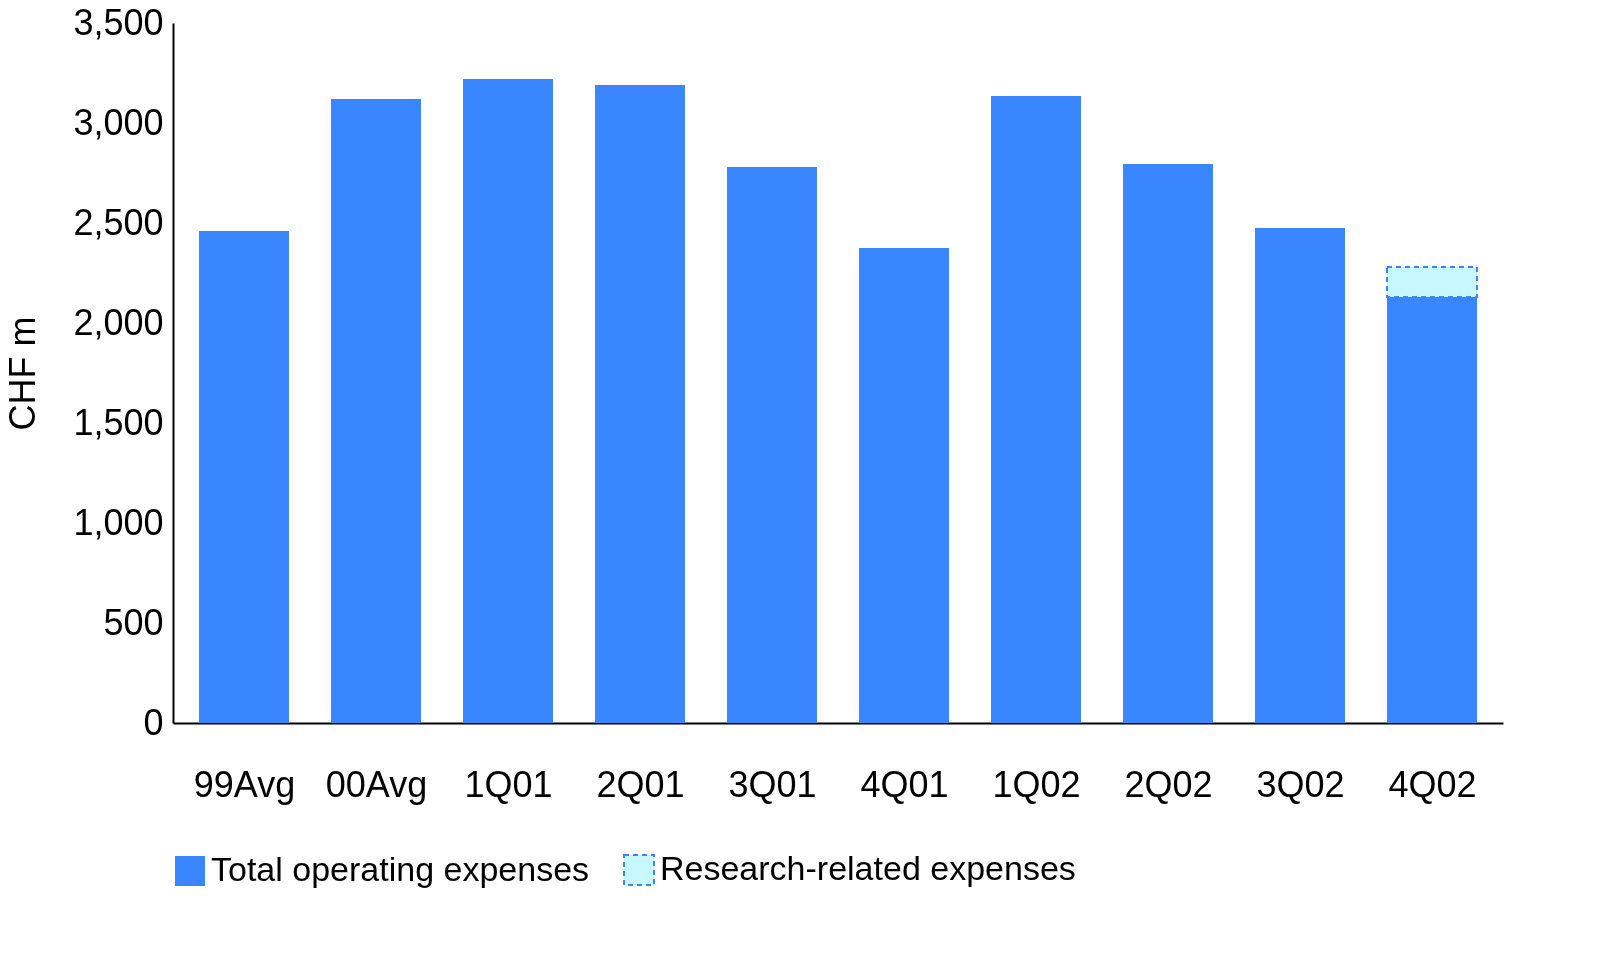  Describe the element at coordinates (118, 522) in the screenshot. I see `y-tick-label: 1,000` at that location.